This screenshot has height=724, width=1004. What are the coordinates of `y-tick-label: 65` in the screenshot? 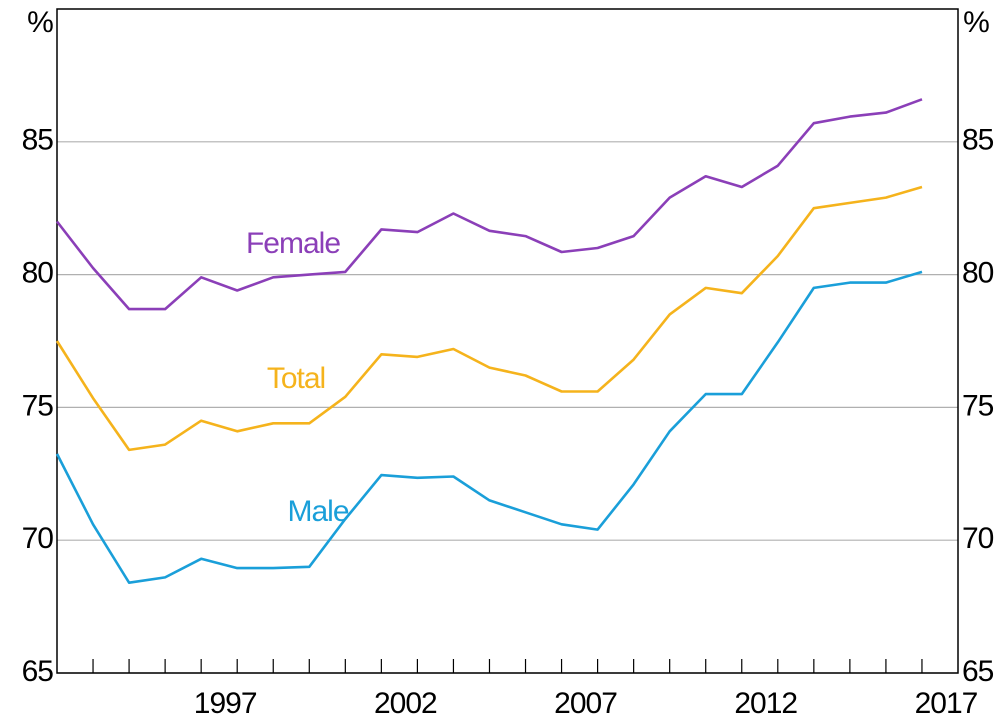 It's located at (38, 671).